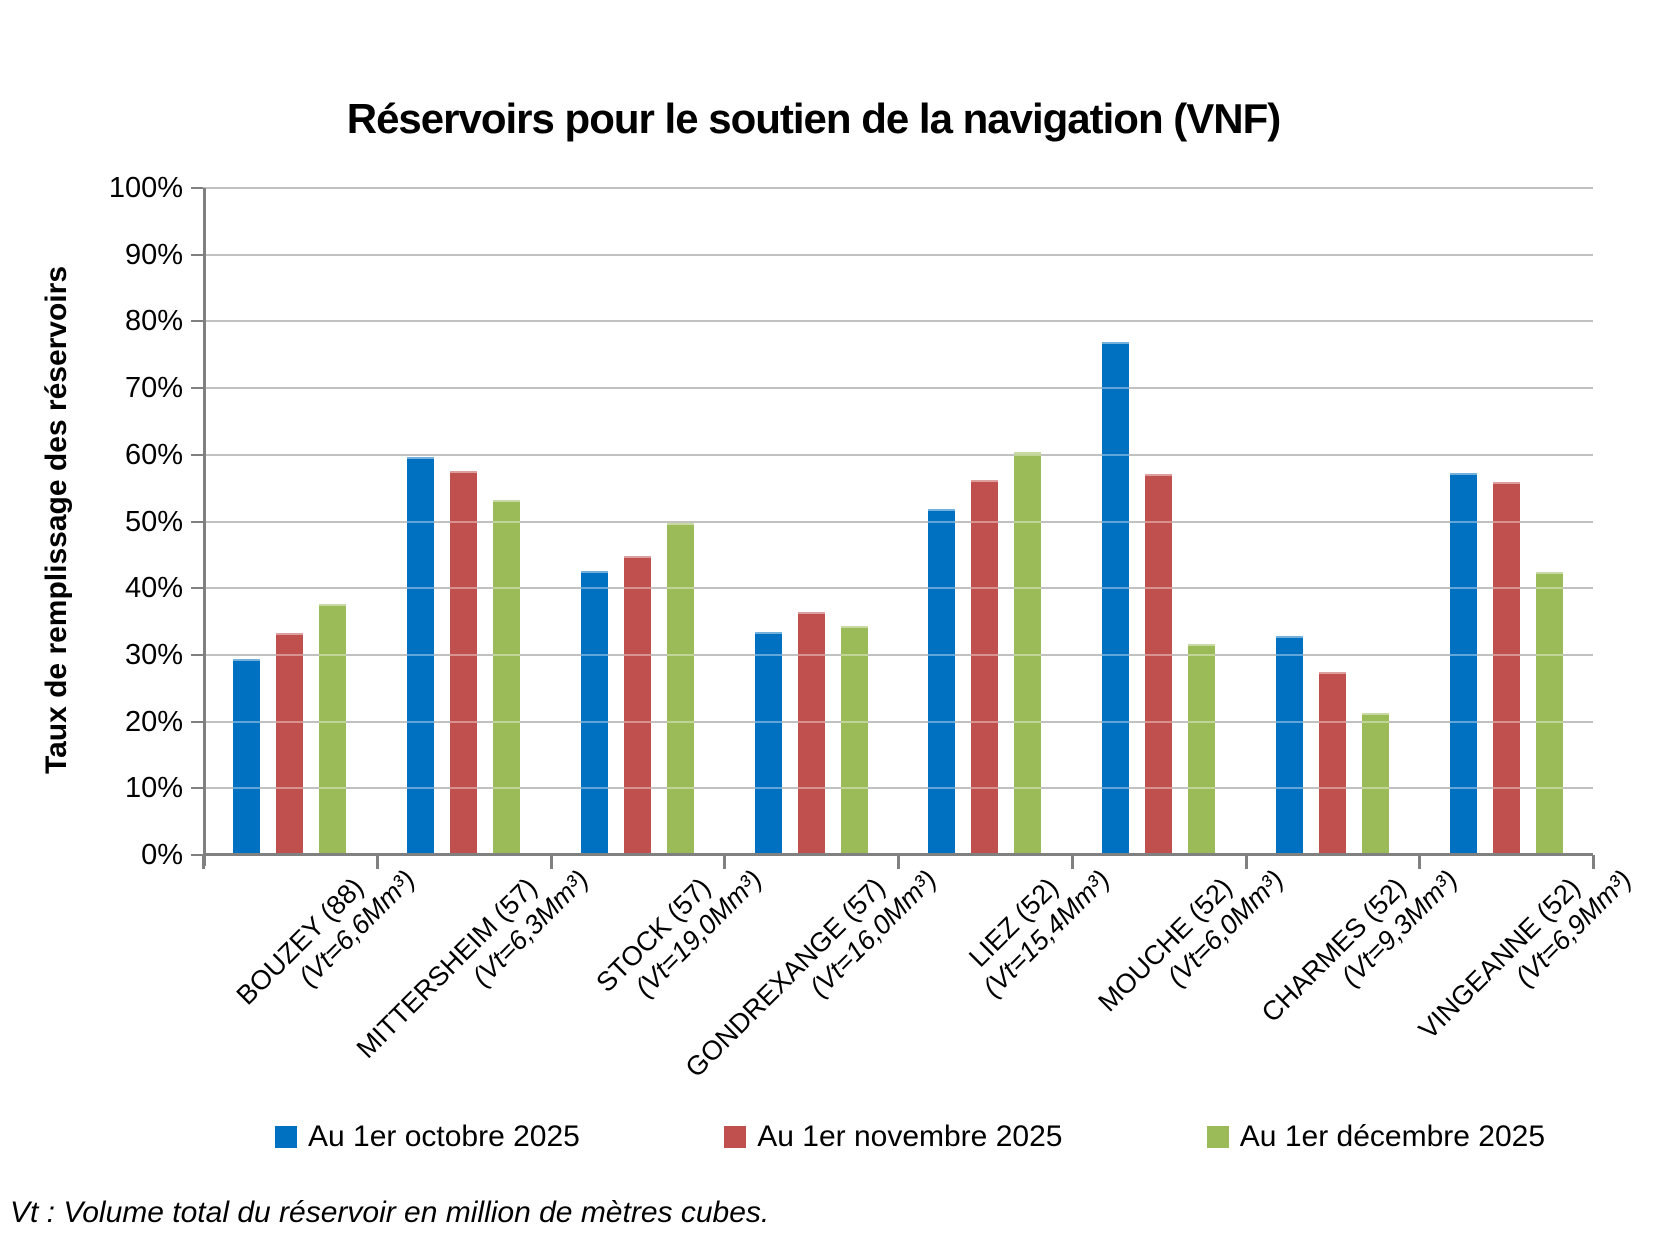 The image size is (1667, 1250). I want to click on y-axis-tick-label: 100%, so click(145, 188).